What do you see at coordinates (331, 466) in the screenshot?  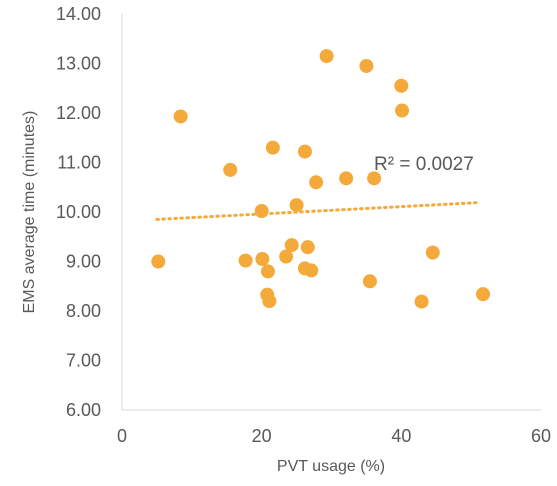 I see `x-axis-title: PVT usage (%)` at bounding box center [331, 466].